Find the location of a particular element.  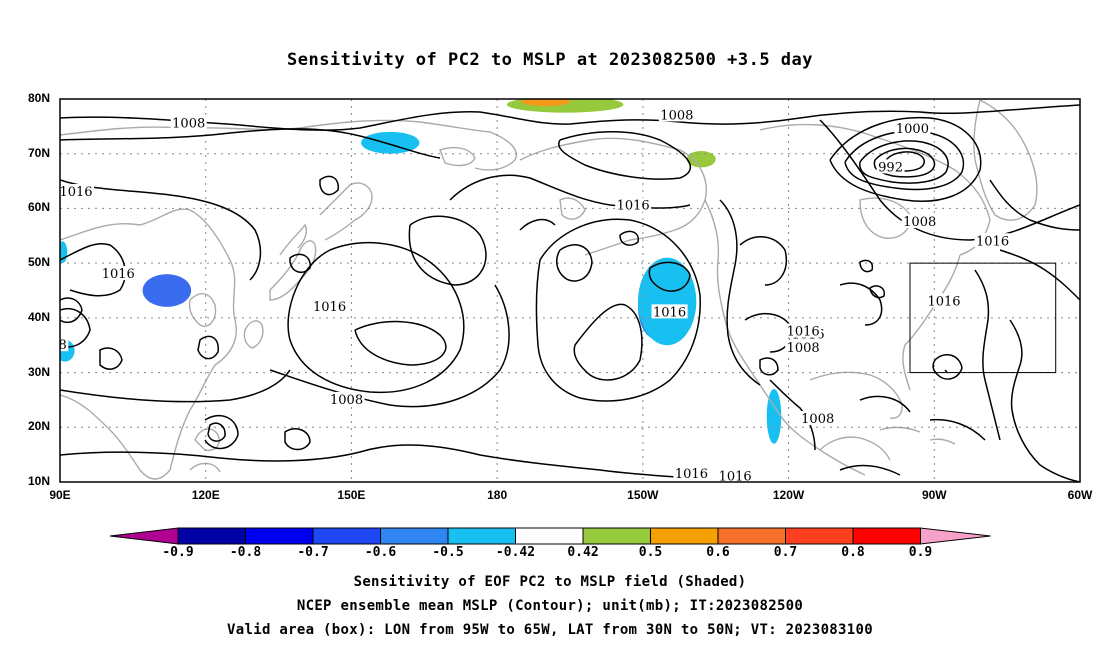

colorbar-tick-label: 0.7 is located at coordinates (785, 552).